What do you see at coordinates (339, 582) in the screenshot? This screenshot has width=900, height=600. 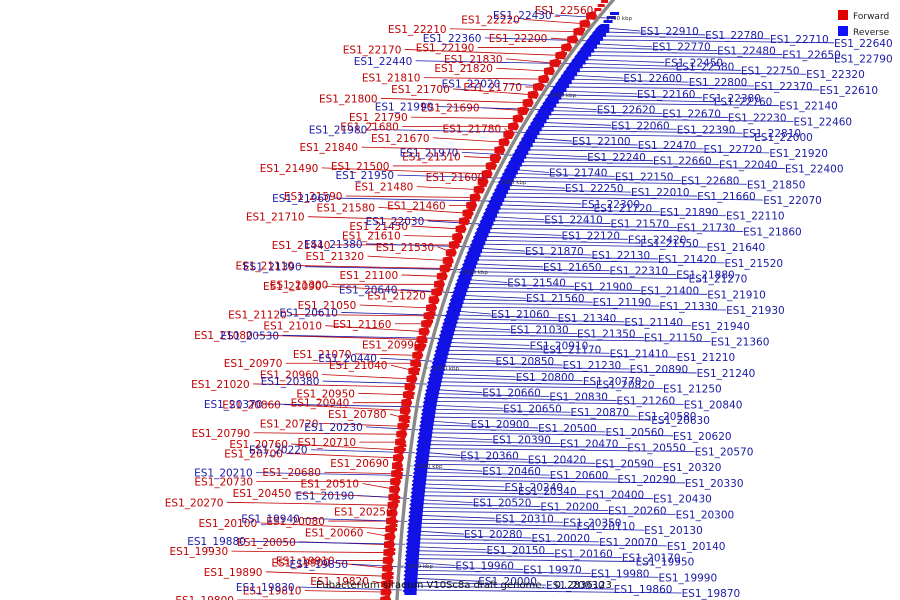 I see `forward-gene-label: ES1_19820` at bounding box center [339, 582].